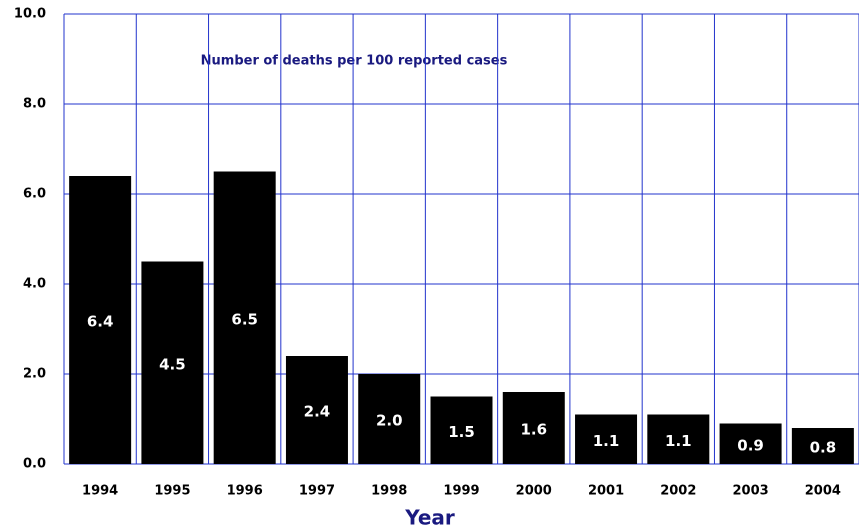 The image size is (859, 531). Describe the element at coordinates (34, 104) in the screenshot. I see `y-tick-label: 8.0` at that location.